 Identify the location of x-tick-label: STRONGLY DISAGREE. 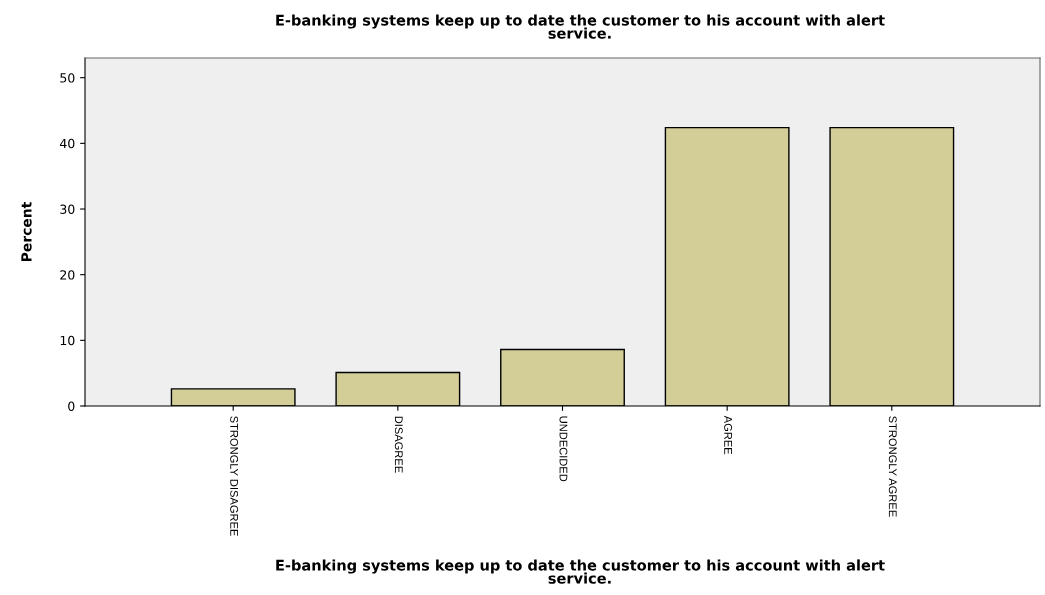
(234, 476).